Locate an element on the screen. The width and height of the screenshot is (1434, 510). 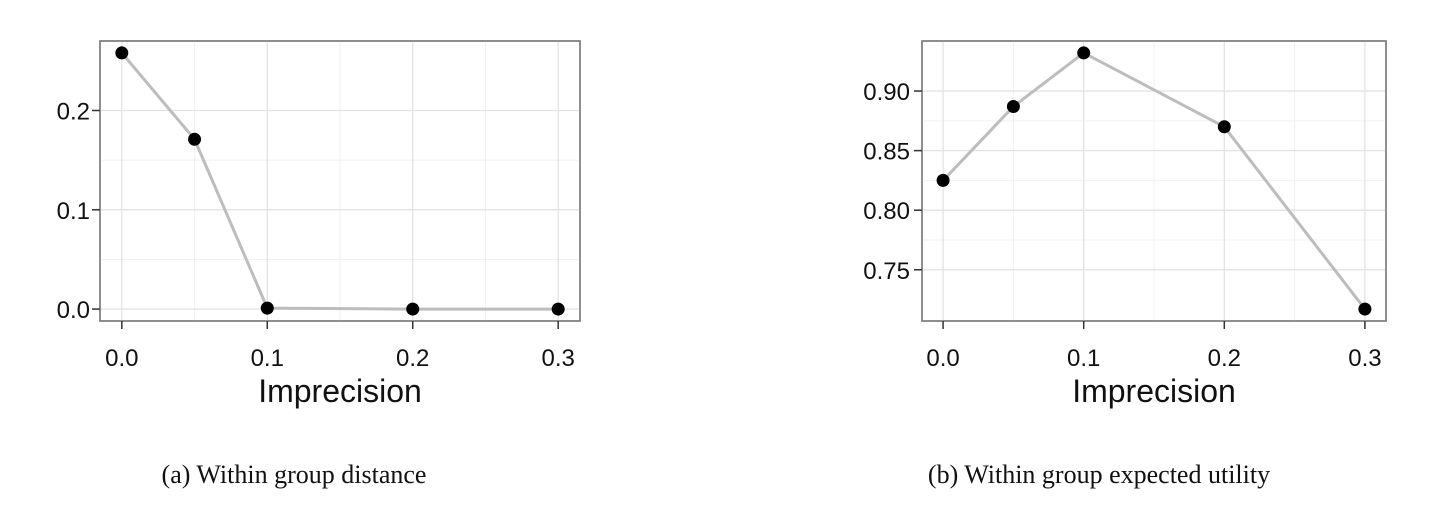
y-tick-label: 0.85 is located at coordinates (886, 152).